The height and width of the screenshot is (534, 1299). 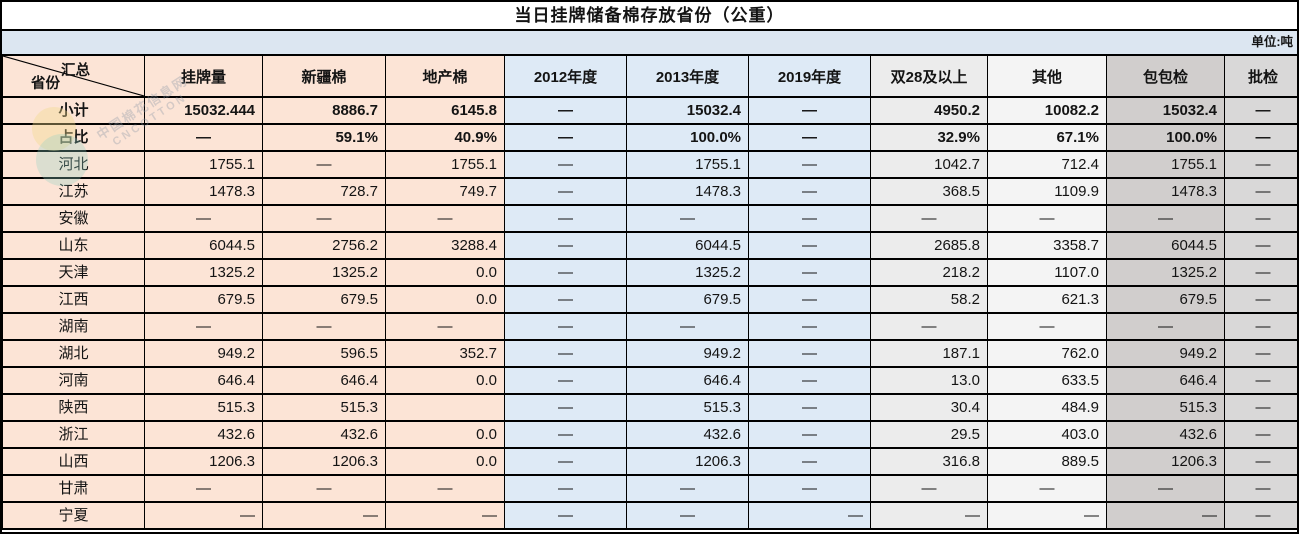 What do you see at coordinates (649, 16) in the screenshot?
I see `report-title: 当日挂牌储备棉存放省份（公重）` at bounding box center [649, 16].